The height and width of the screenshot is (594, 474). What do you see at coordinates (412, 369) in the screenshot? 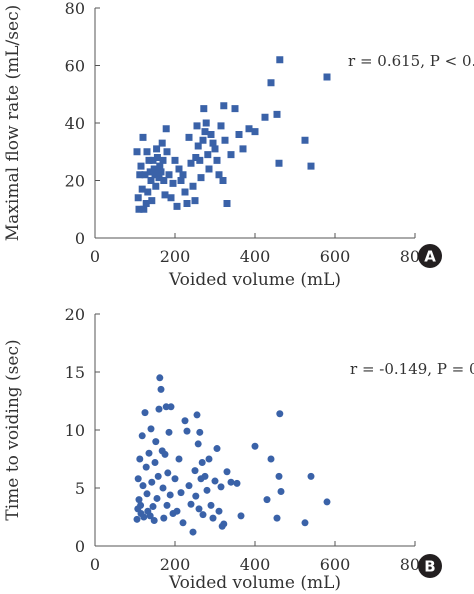
I see `correlation-annotation: r = -0.149, P = 0.164` at bounding box center [412, 369].